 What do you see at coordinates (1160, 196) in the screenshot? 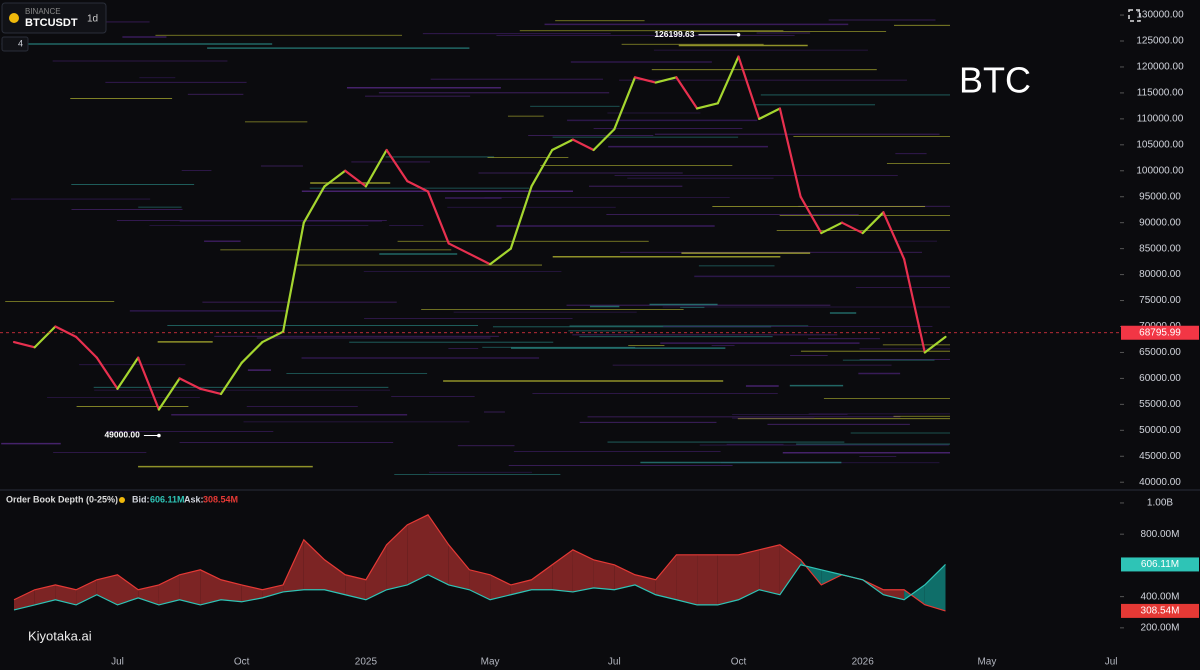
I see `y-tick-label: 95000.00` at bounding box center [1160, 196].